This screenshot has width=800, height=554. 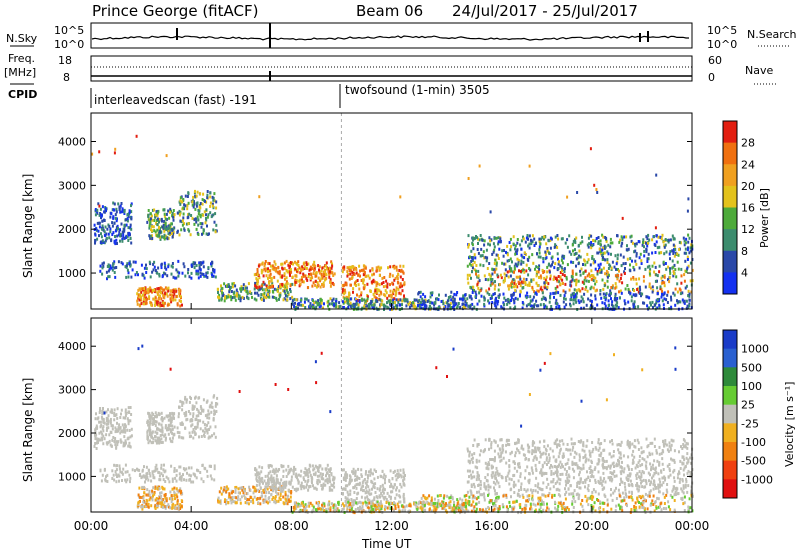 I want to click on cpid-twofsound: twofsound (1-min) 3505, so click(x=417, y=90).